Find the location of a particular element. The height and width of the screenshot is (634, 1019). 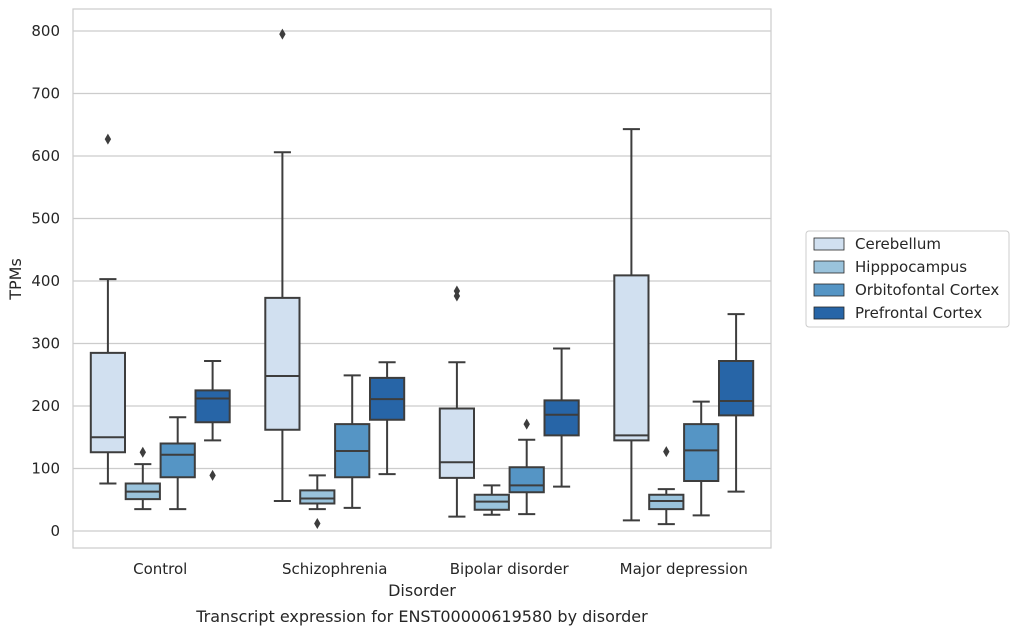

legend-label: Prefrontal Cortex is located at coordinates (918, 313).